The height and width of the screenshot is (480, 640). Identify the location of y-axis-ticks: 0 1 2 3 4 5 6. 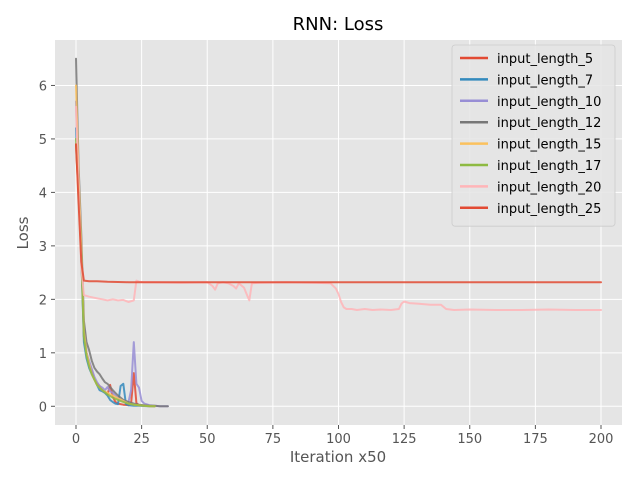
(47, 247).